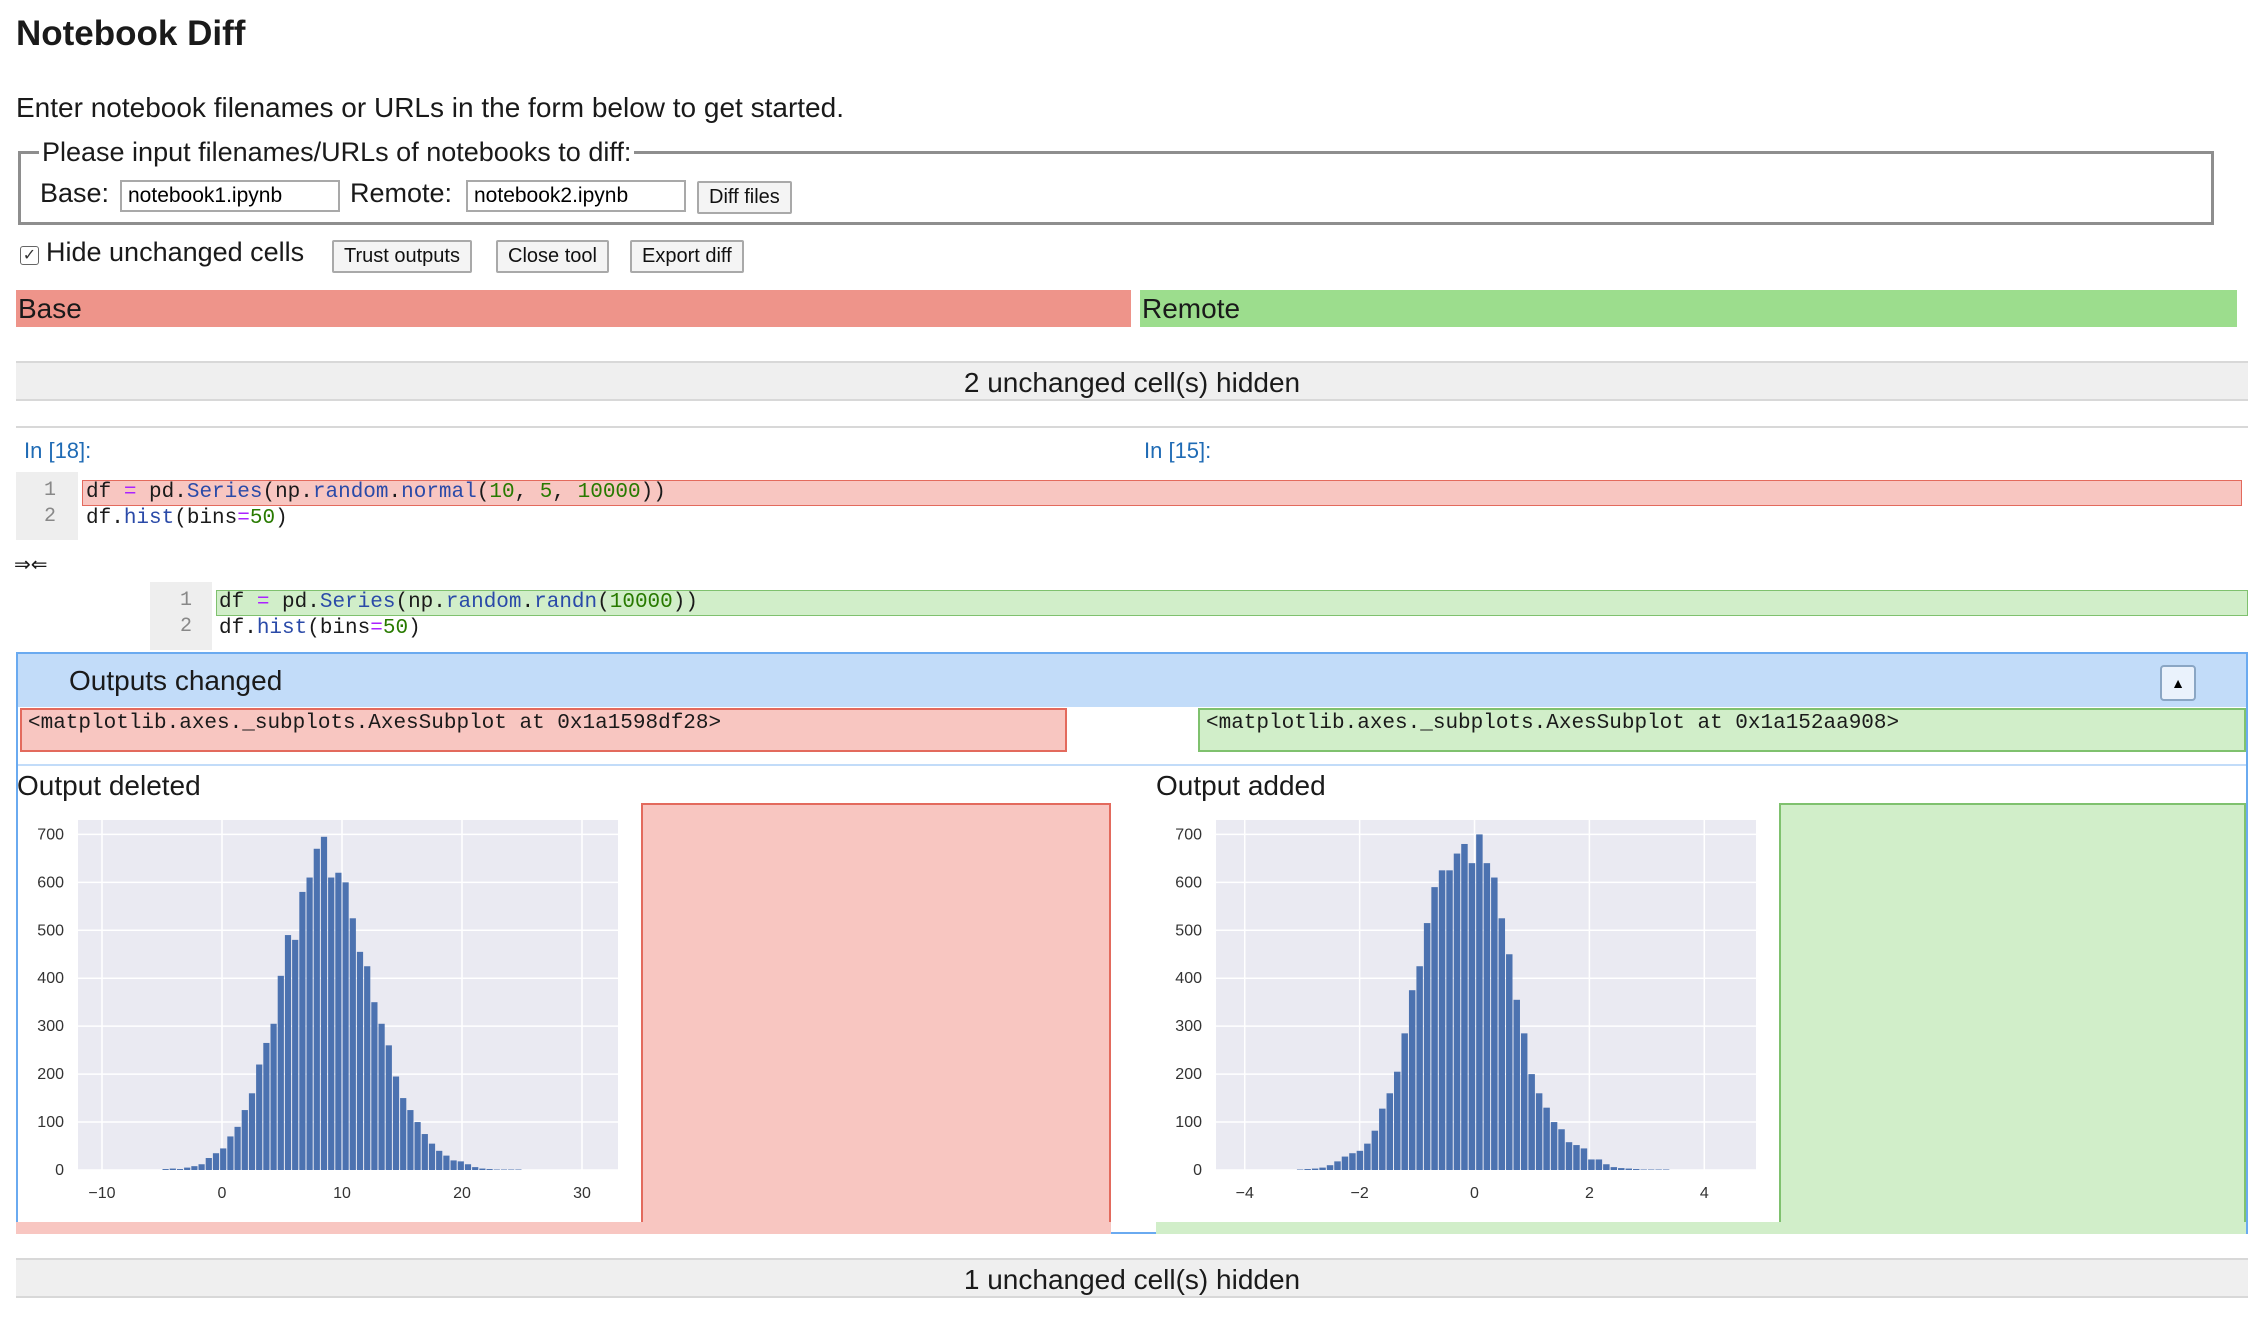  I want to click on y-tick-label: 100, so click(1188, 1122).